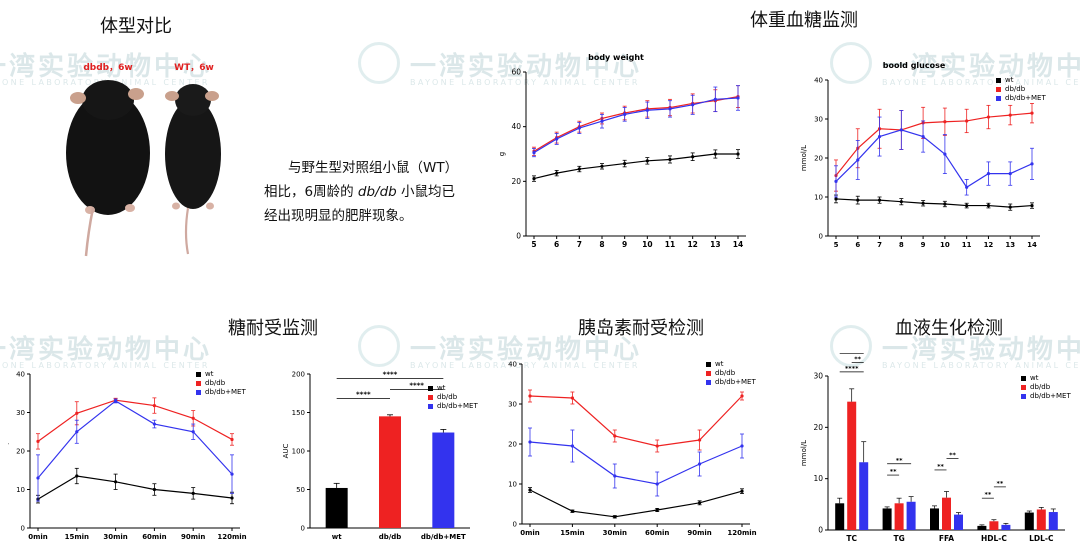 This screenshot has width=1080, height=549. Describe the element at coordinates (390, 472) in the screenshot. I see `bar` at that location.